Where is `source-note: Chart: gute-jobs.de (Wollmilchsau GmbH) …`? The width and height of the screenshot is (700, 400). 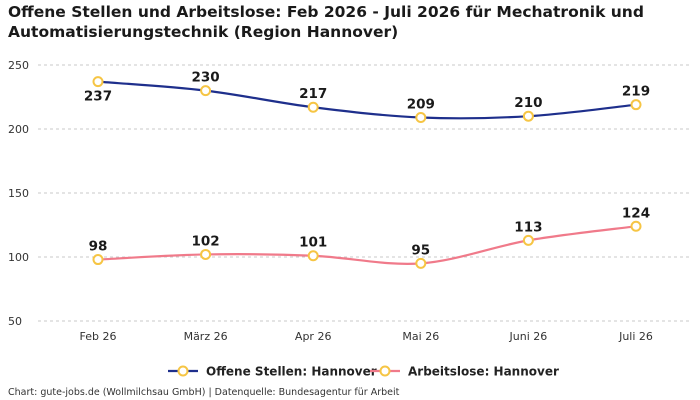 source-note: Chart: gute-jobs.de (Wollmilchsau GmbH) … is located at coordinates (204, 392).